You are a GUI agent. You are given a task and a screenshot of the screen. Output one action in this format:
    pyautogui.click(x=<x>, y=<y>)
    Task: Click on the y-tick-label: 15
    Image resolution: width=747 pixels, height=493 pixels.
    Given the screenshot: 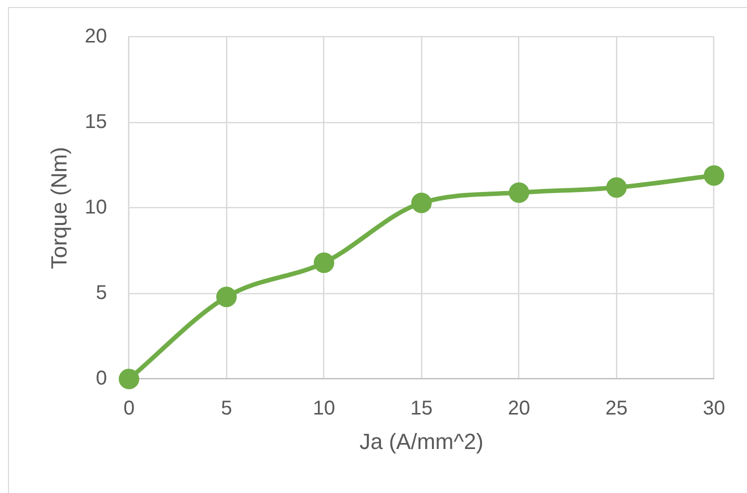 What is the action you would take?
    pyautogui.click(x=95, y=122)
    